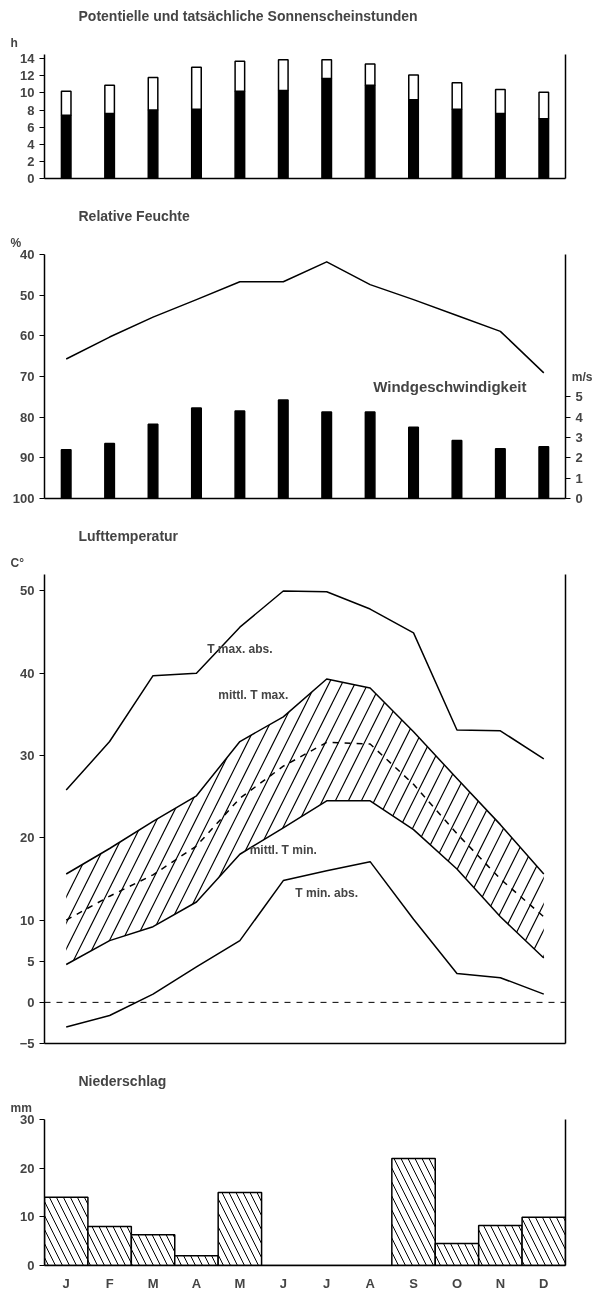  Describe the element at coordinates (579, 437) in the screenshot. I see `y2-tick-label: 3` at that location.